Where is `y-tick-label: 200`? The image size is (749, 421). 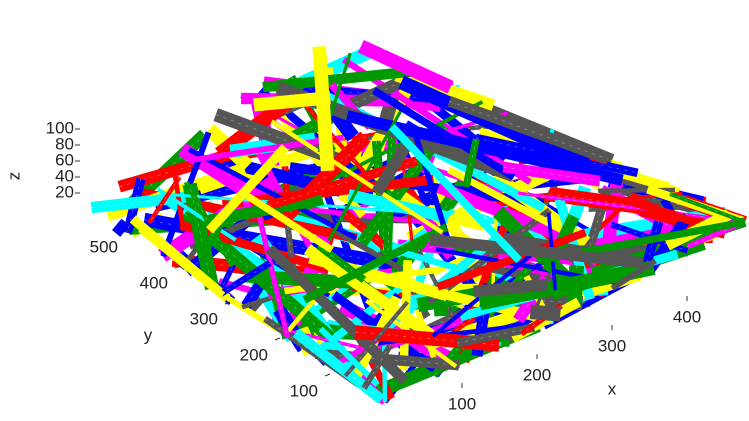
y-tick-label: 200 is located at coordinates (254, 354).